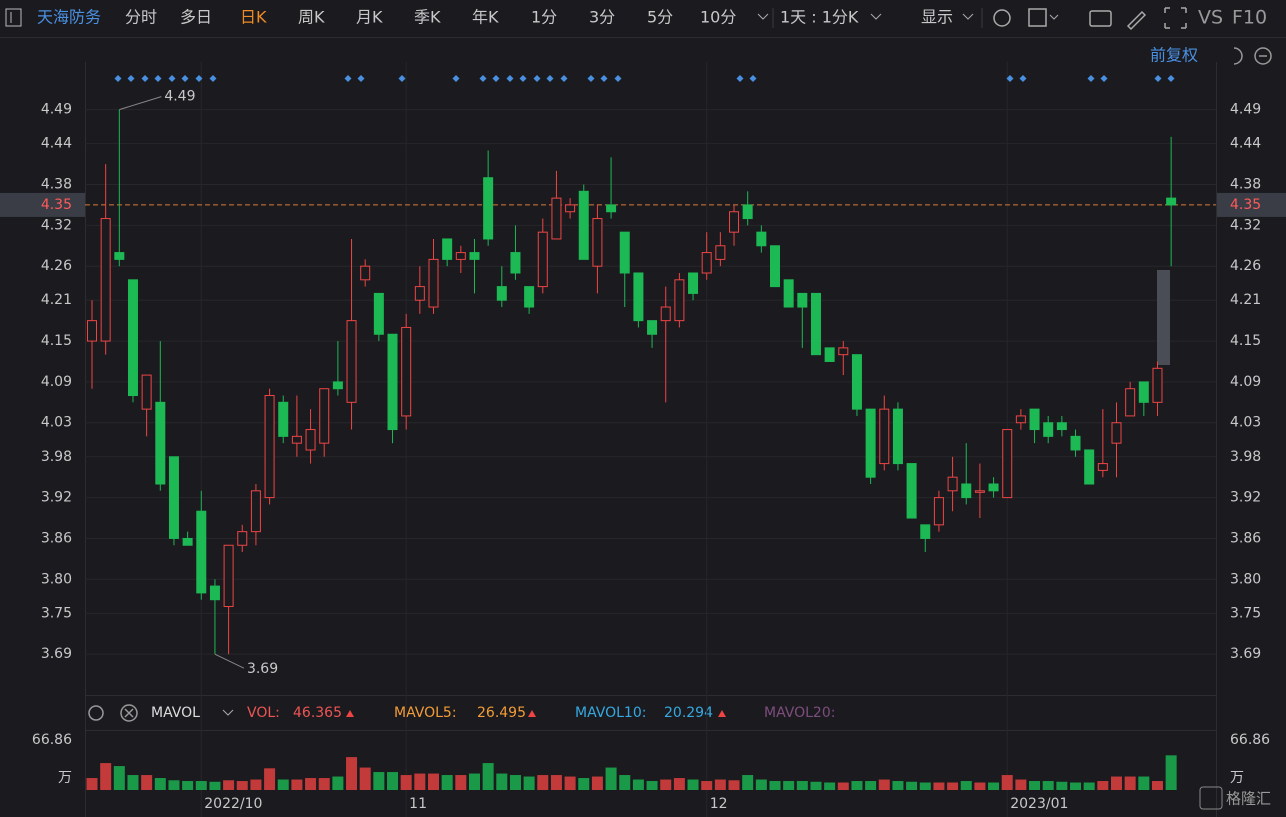 The image size is (1286, 817). Describe the element at coordinates (175, 713) in the screenshot. I see `indicator-name: MAVOL` at that location.